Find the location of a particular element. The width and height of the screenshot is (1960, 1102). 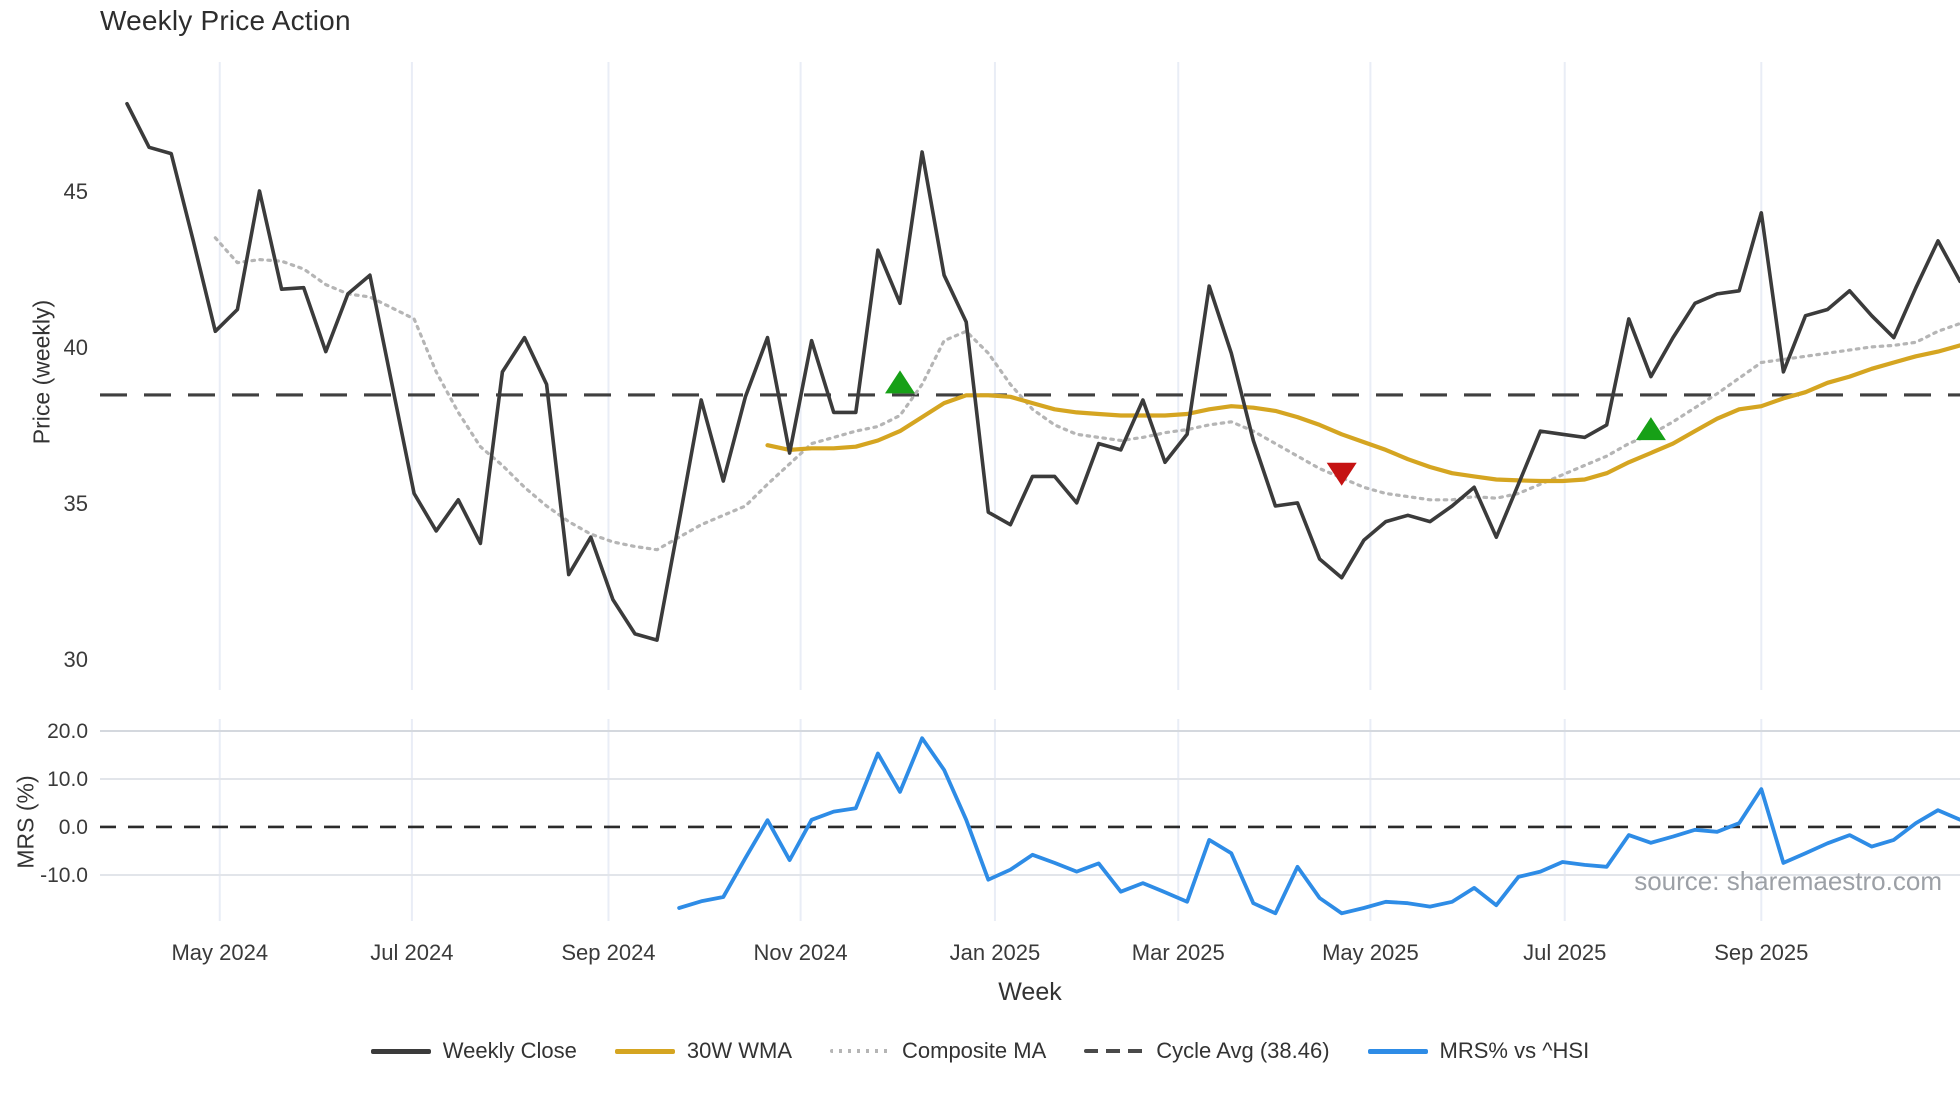

price-tick-label: 45 is located at coordinates (76, 191).